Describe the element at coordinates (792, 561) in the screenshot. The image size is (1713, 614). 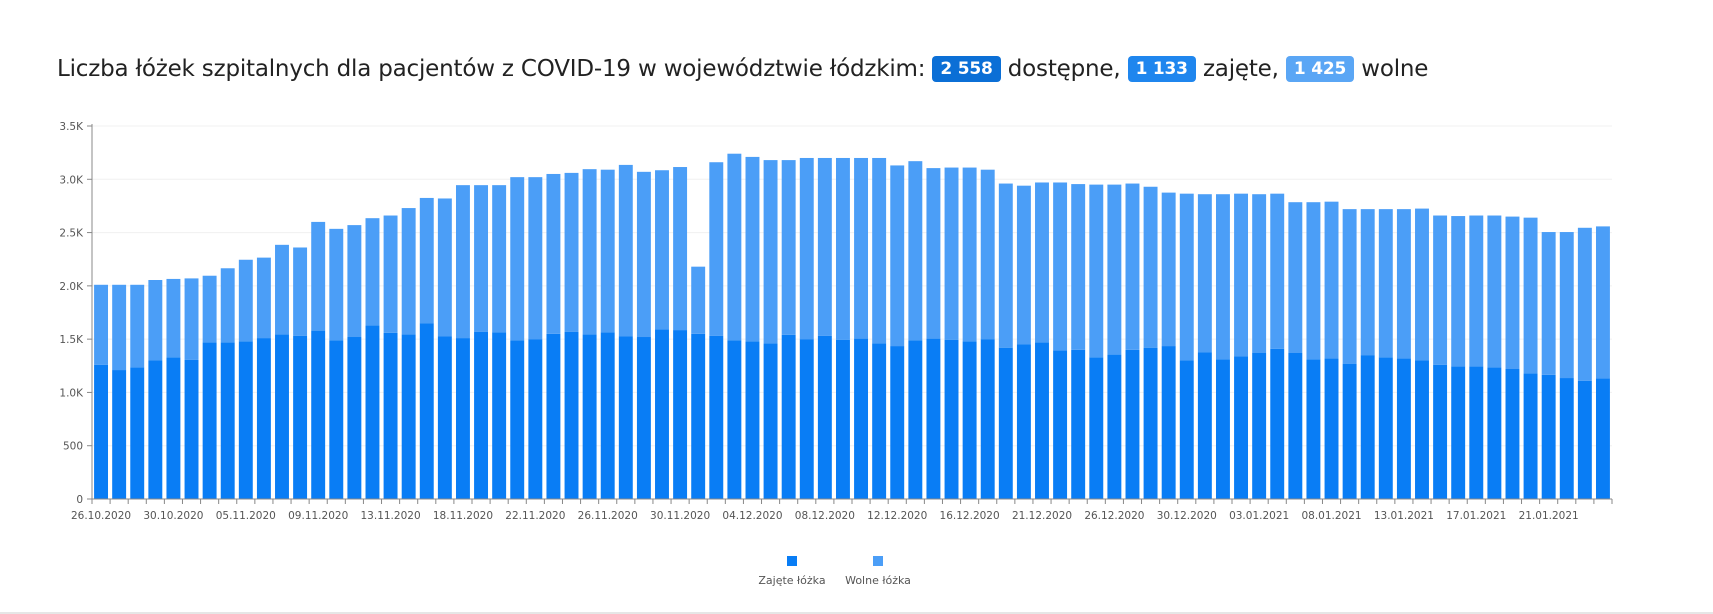
I see `legend-swatch-occupied` at that location.